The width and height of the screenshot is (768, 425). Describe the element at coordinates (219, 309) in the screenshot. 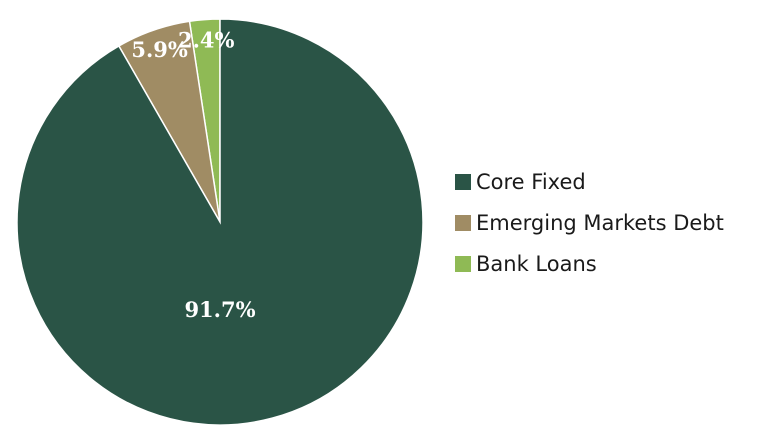

I see `slice-value-label: 91.7%` at that location.